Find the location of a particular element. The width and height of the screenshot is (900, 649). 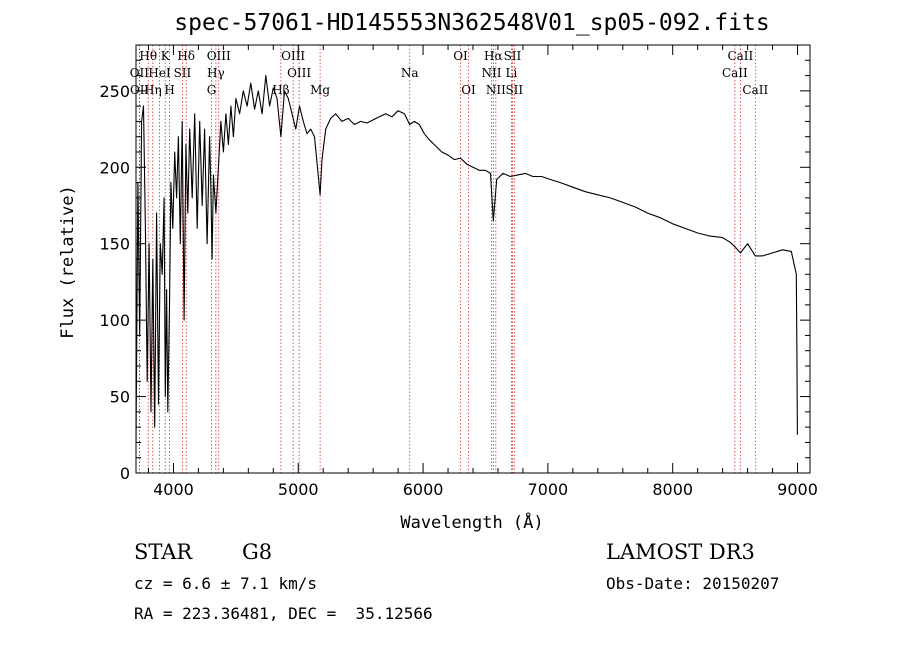

x-tick-label: 7000 is located at coordinates (548, 489).